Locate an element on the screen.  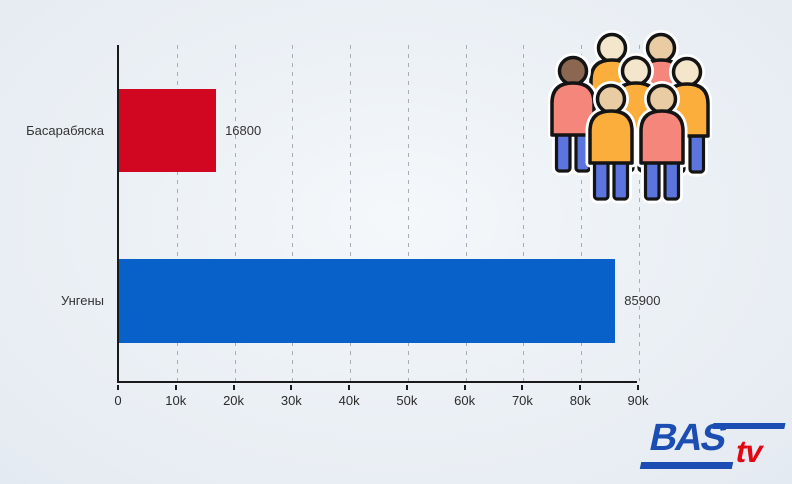
logo-underline is located at coordinates (686, 465).